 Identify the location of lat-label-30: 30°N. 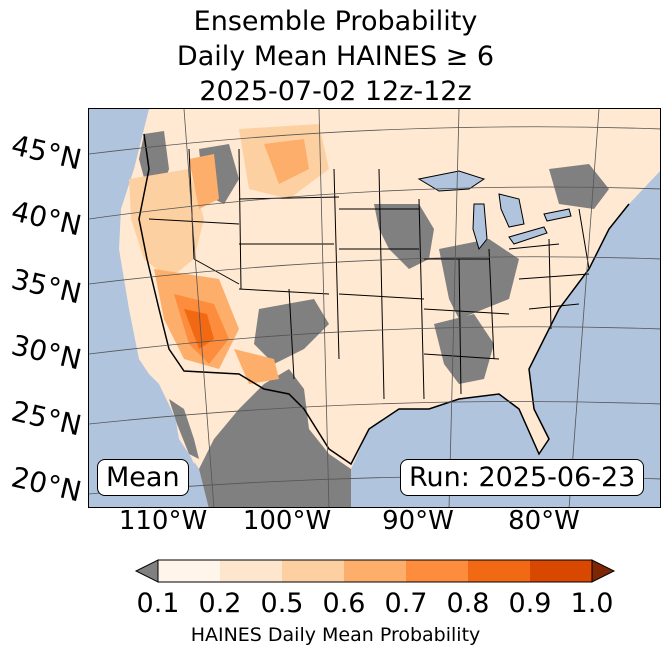
(46, 352).